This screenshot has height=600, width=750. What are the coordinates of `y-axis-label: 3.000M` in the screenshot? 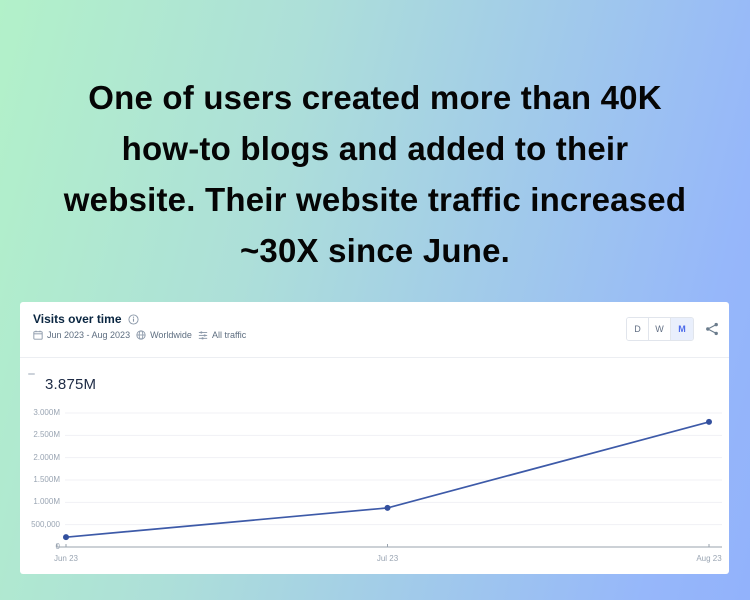 It's located at (46, 412).